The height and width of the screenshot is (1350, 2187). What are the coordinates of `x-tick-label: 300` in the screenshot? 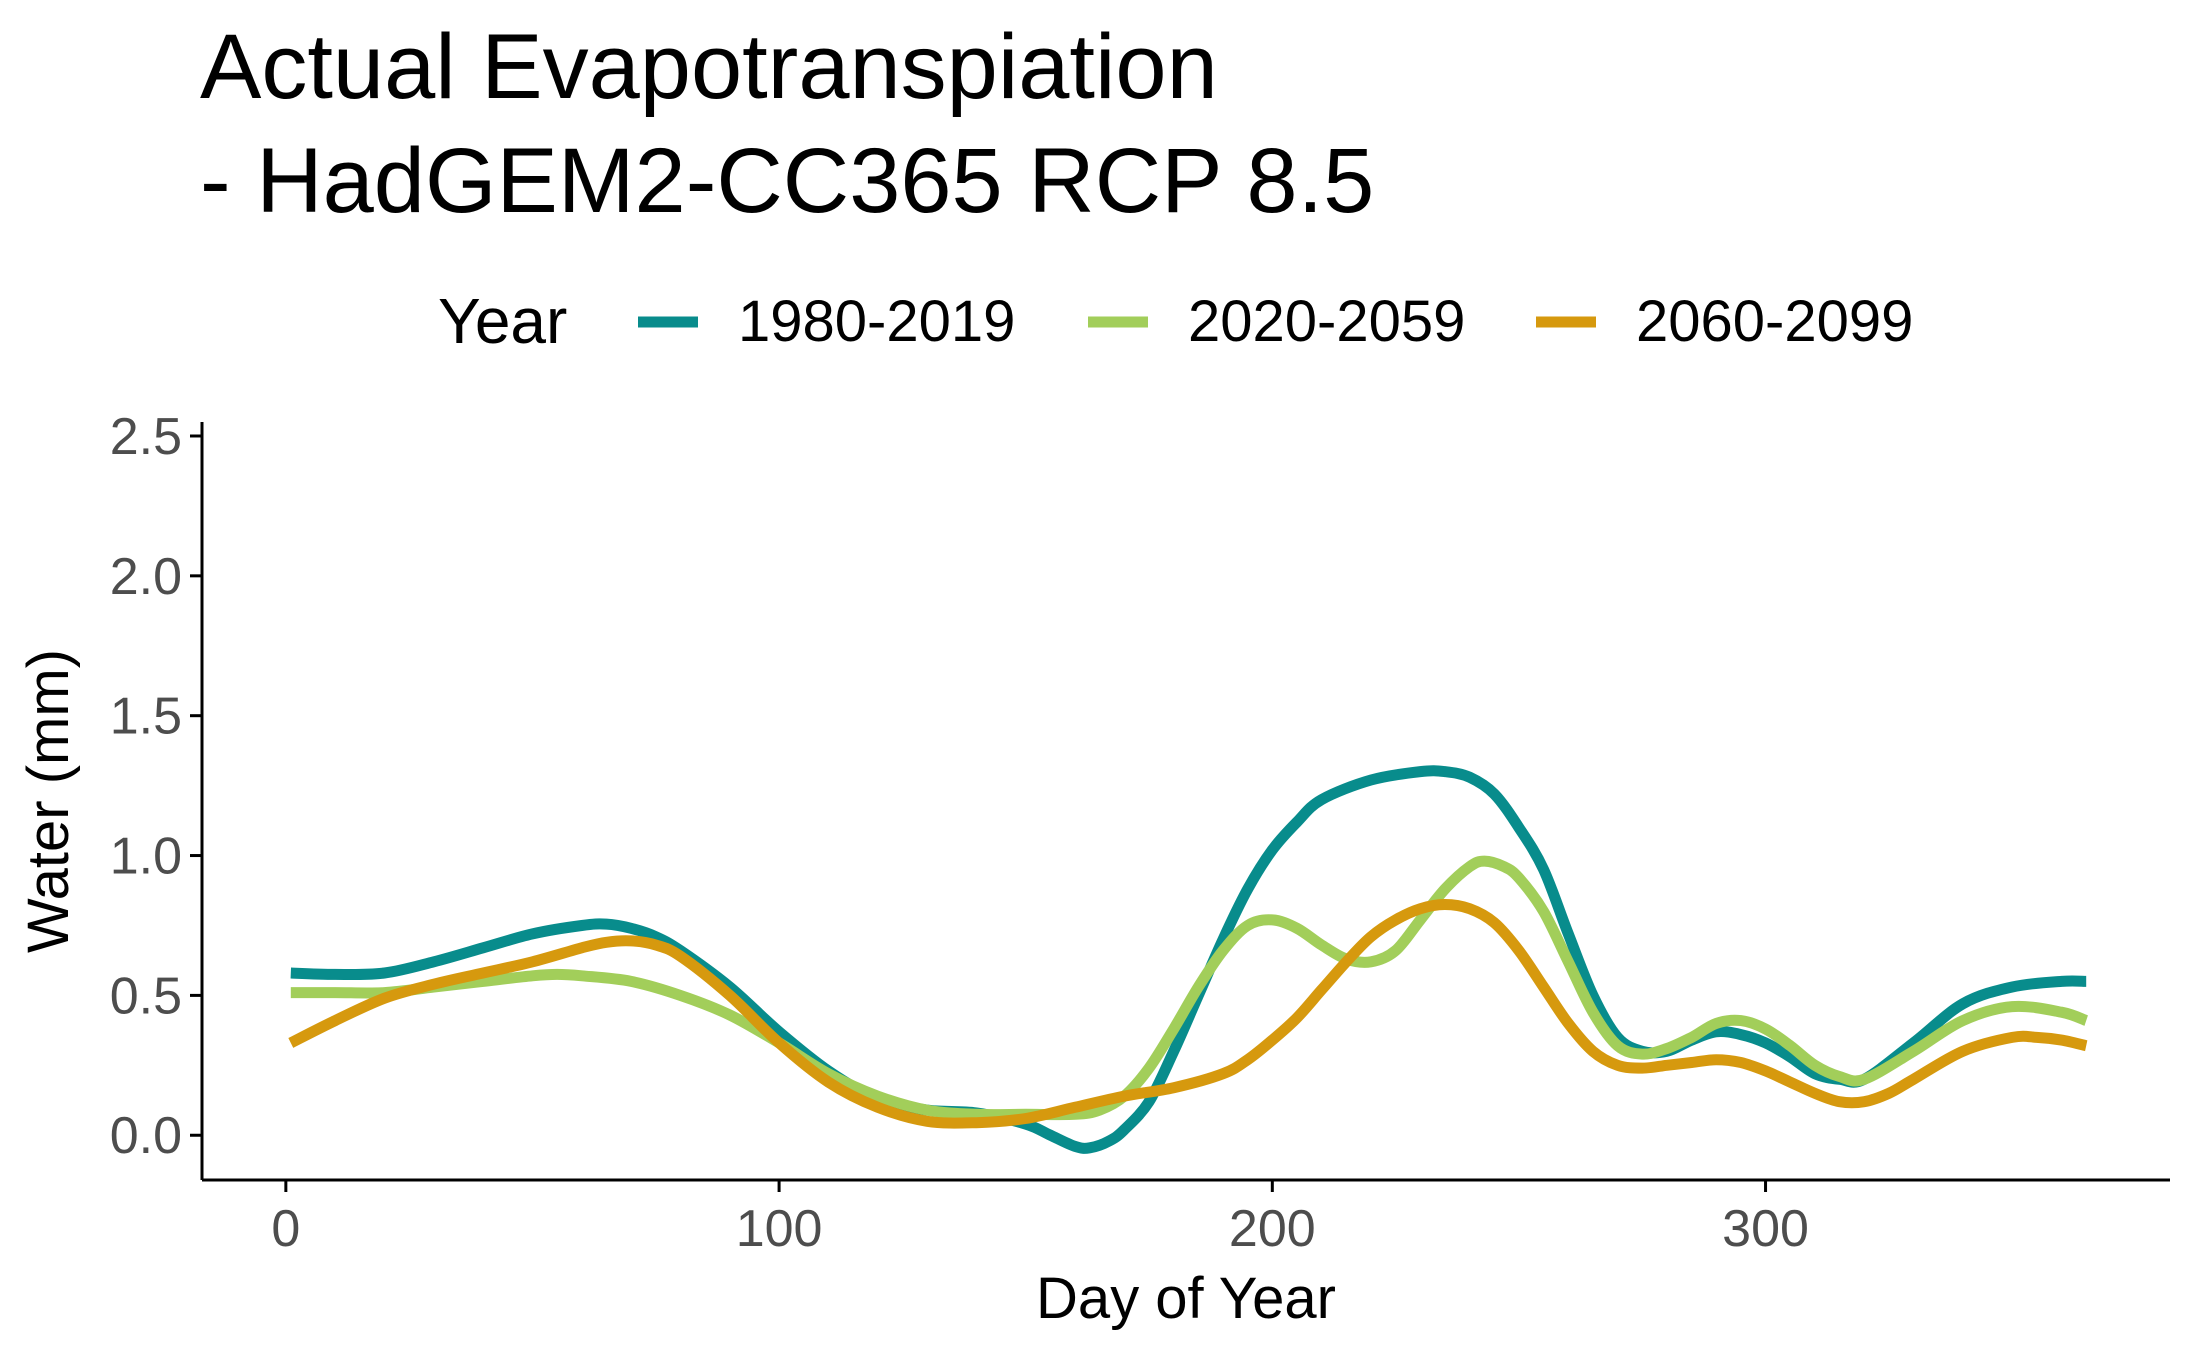 It's located at (1765, 1229).